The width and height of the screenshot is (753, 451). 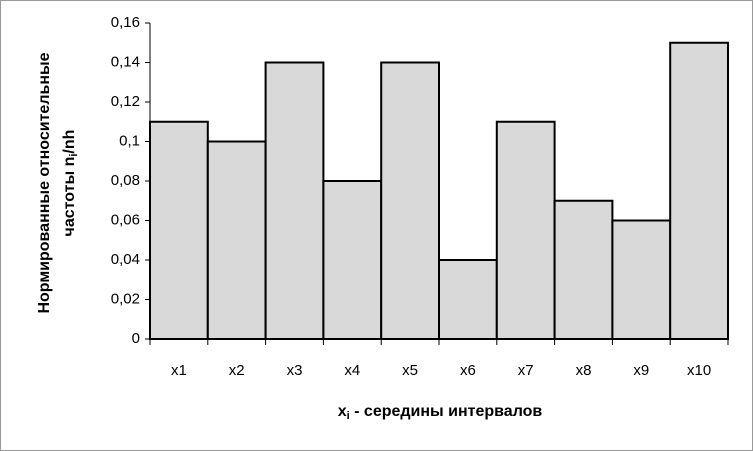 I want to click on y-tick-label: 0,14, so click(x=125, y=61).